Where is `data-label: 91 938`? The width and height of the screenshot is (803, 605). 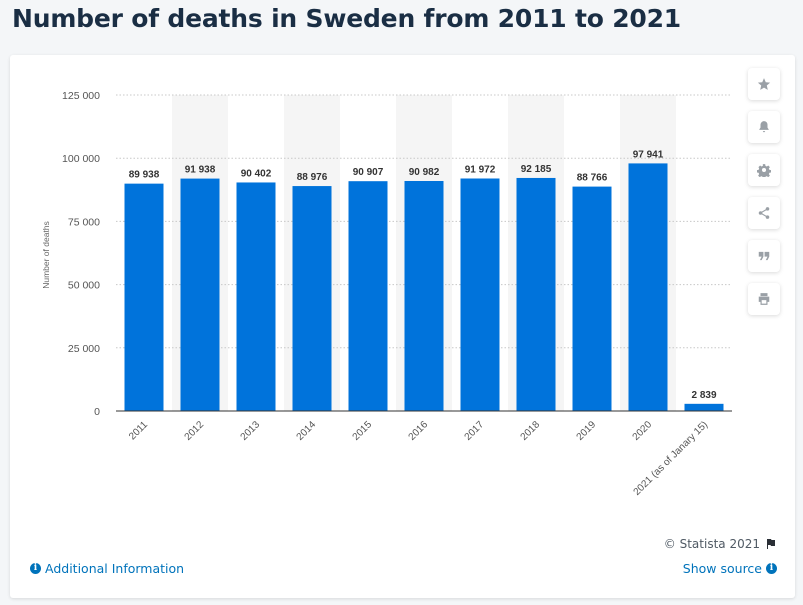 data-label: 91 938 is located at coordinates (200, 170).